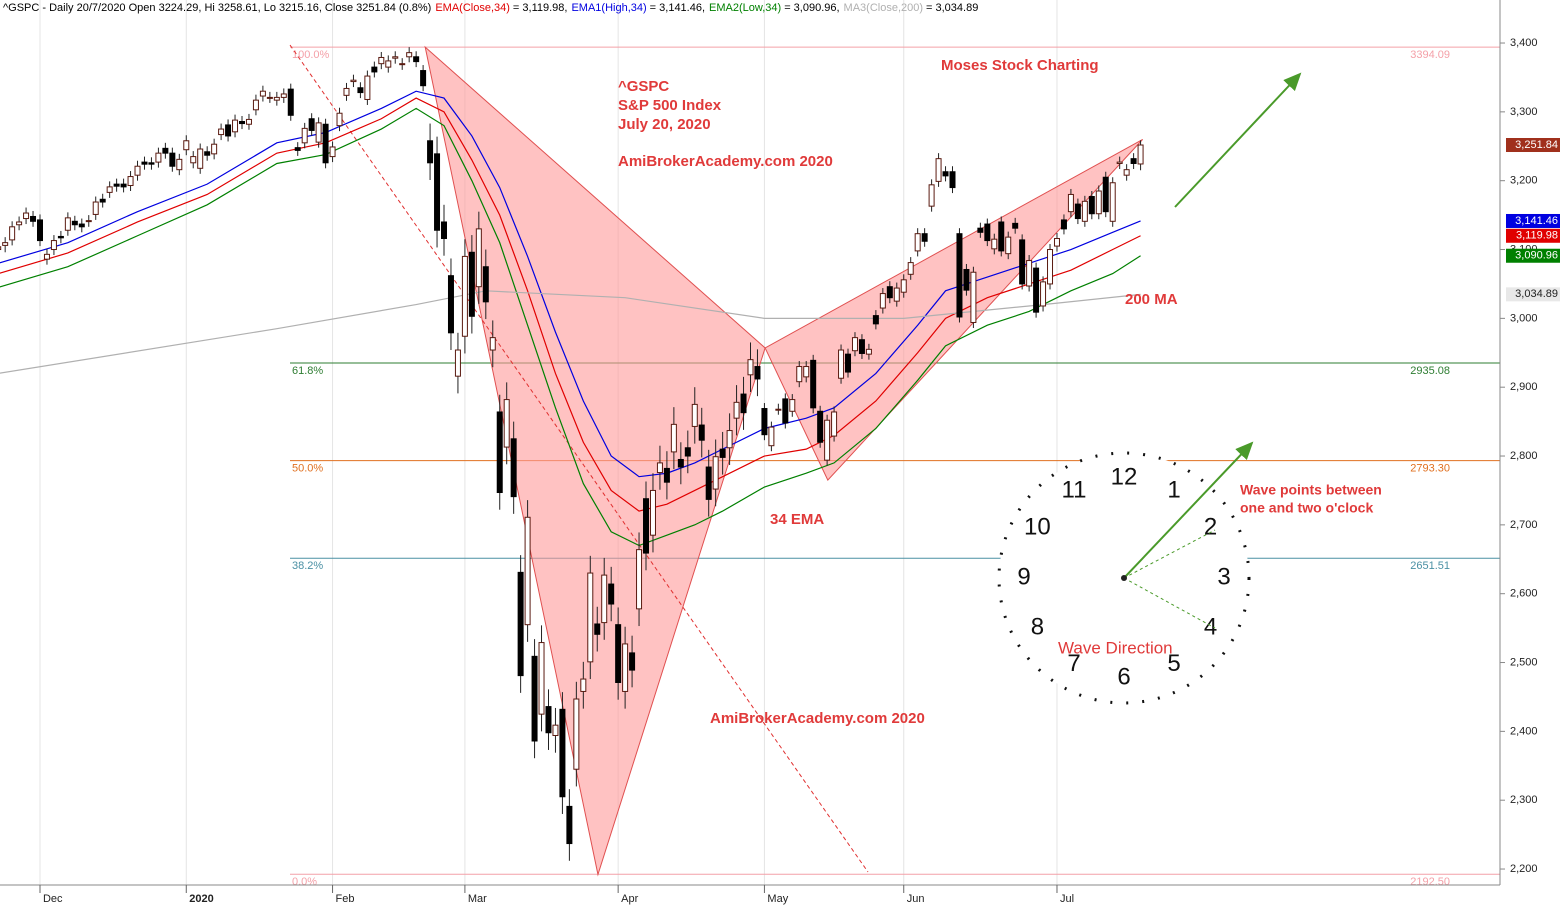 The image size is (1561, 908). I want to click on annotation: 200 MA, so click(1151, 299).